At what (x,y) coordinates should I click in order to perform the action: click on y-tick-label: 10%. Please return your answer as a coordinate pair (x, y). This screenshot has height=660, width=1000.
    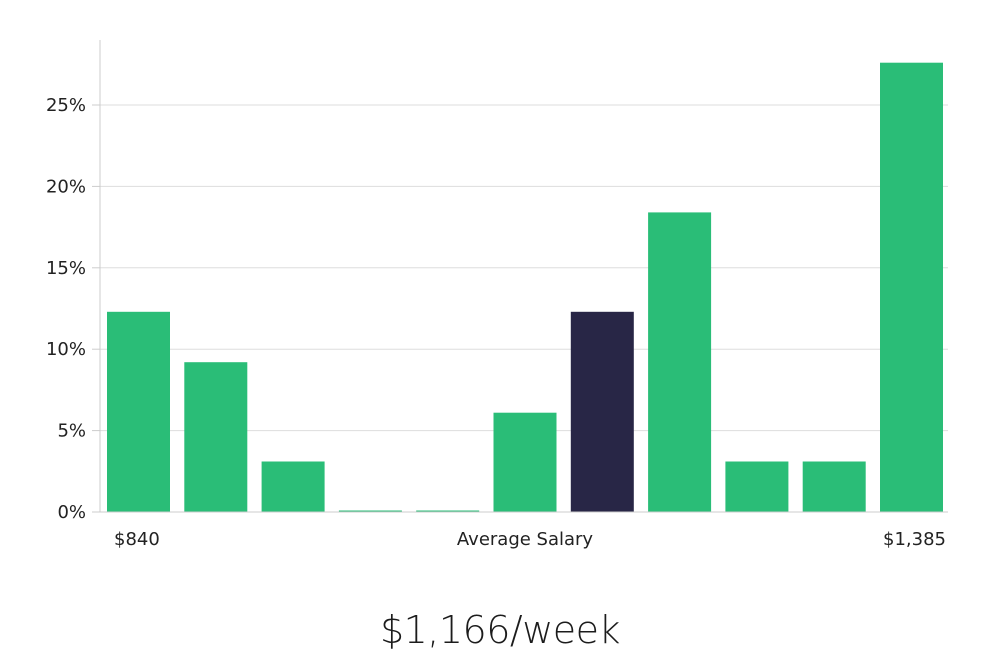
    Looking at the image, I should click on (66, 349).